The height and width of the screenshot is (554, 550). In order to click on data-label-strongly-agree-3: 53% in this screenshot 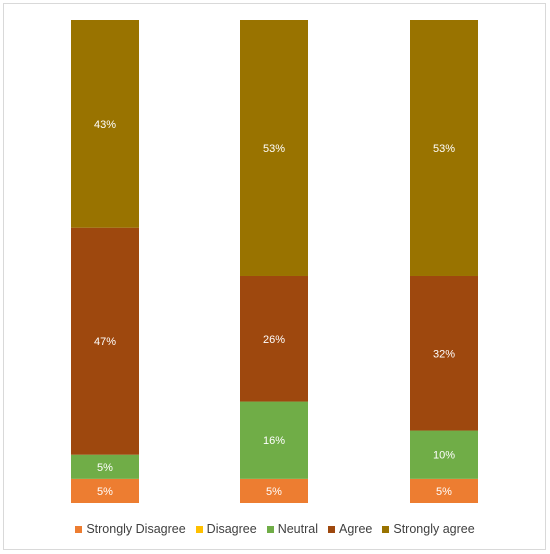, I will do `click(444, 149)`.